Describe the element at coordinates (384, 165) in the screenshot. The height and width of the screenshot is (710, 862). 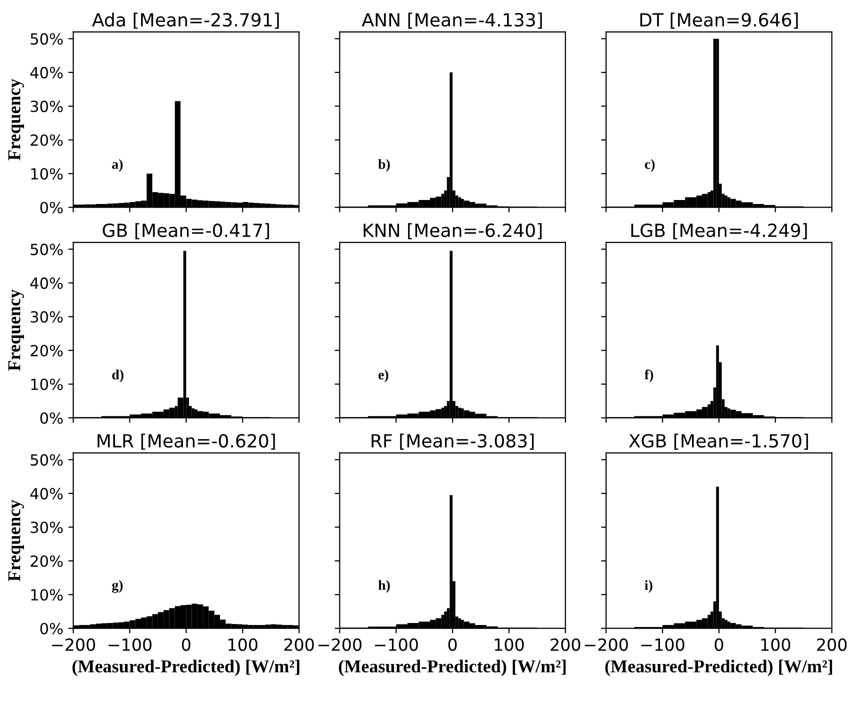
I see `annotation: b)` at that location.